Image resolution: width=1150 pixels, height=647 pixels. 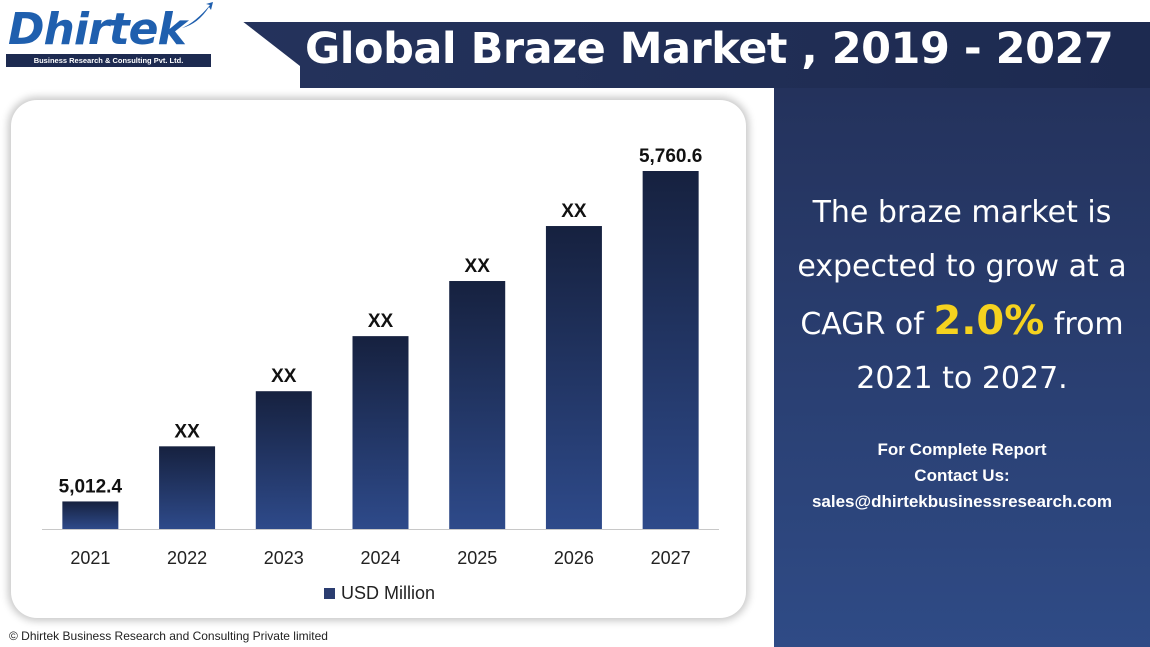 What do you see at coordinates (989, 321) in the screenshot?
I see `cagr-value: 2.0%` at bounding box center [989, 321].